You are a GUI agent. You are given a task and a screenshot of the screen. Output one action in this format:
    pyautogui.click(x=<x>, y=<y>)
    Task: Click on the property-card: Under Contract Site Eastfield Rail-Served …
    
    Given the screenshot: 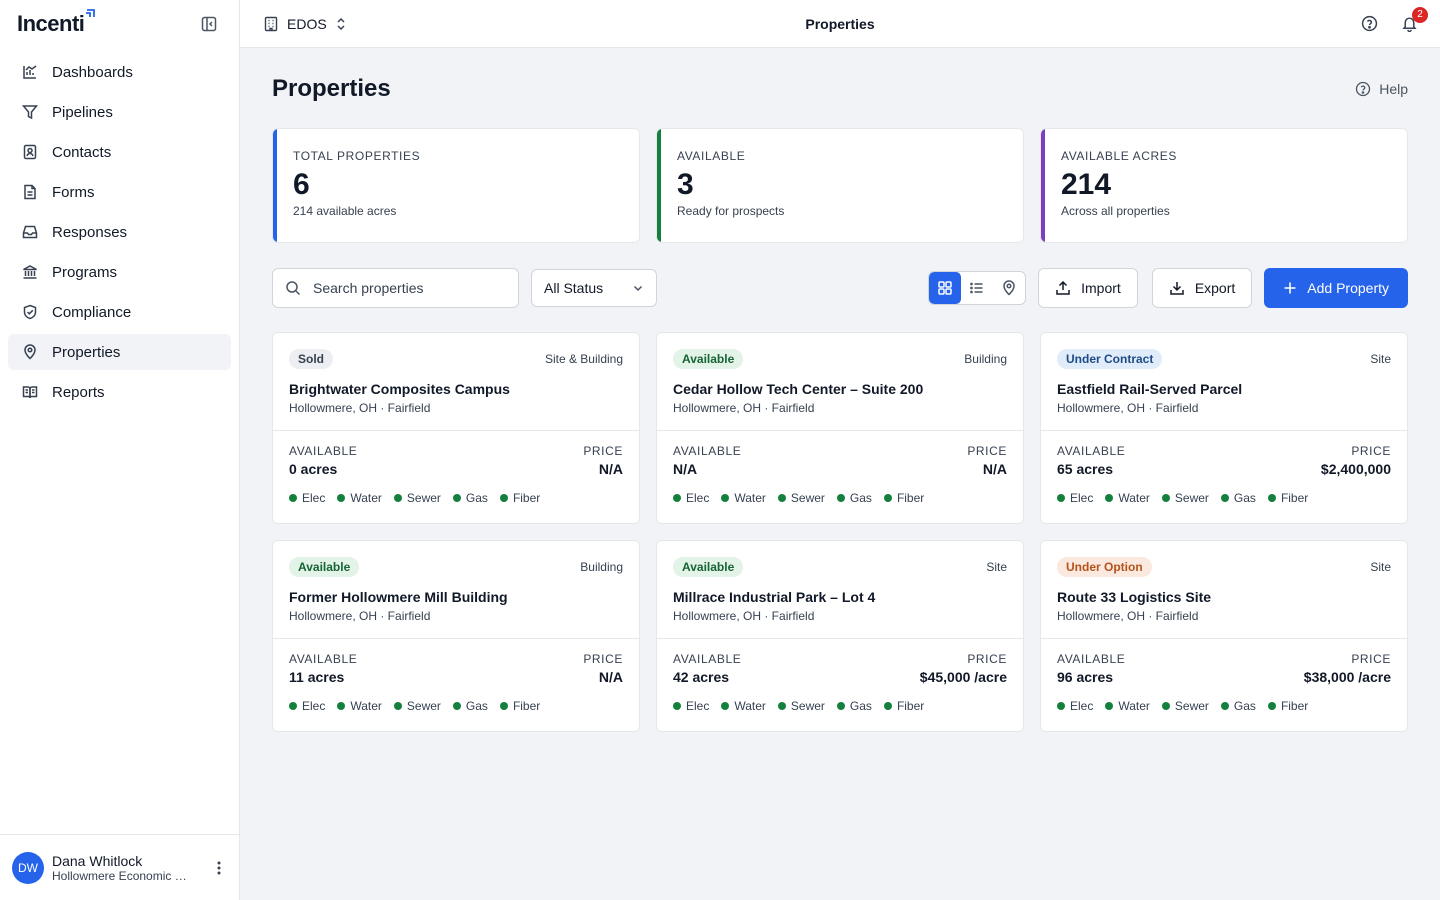 What is the action you would take?
    pyautogui.click(x=1224, y=428)
    